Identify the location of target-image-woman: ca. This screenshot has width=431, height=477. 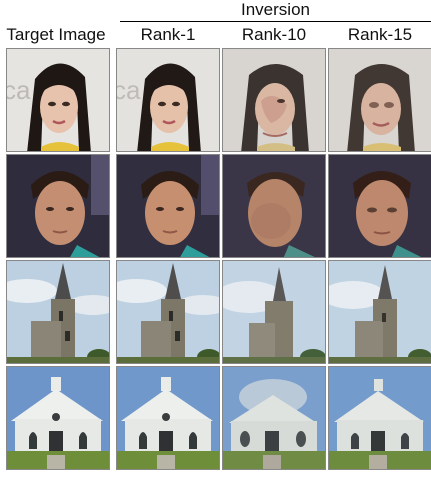
(58, 100).